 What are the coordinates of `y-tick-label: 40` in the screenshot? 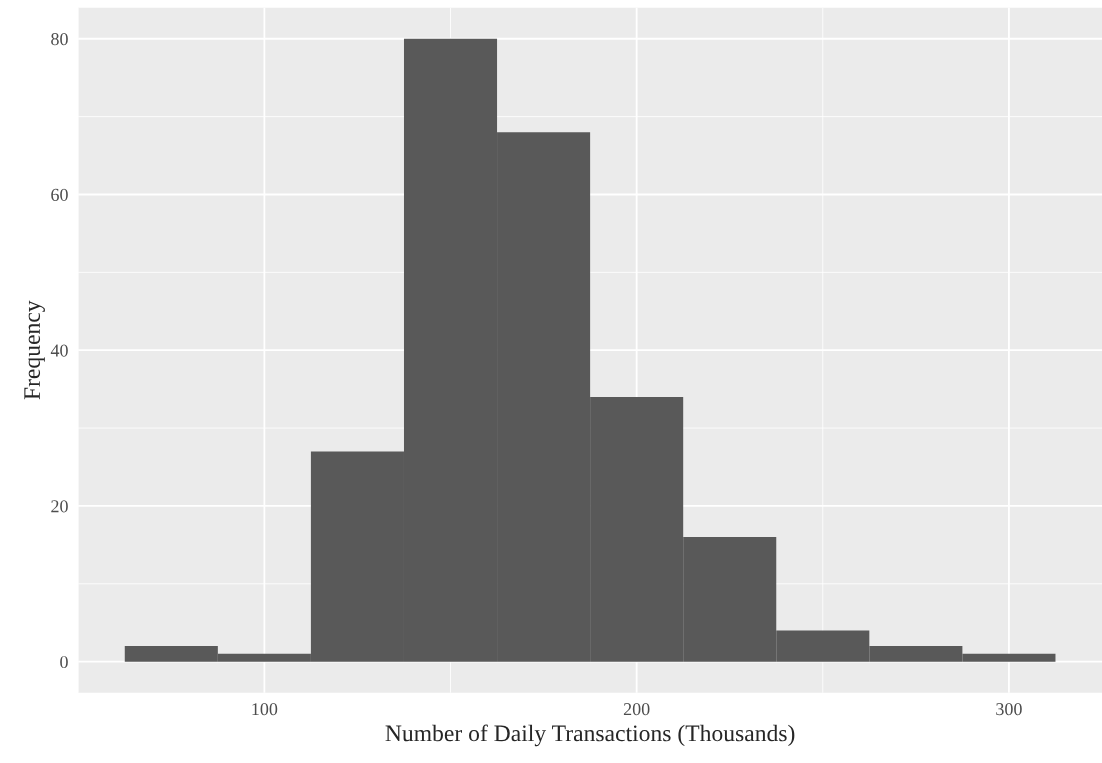 It's located at (59, 350).